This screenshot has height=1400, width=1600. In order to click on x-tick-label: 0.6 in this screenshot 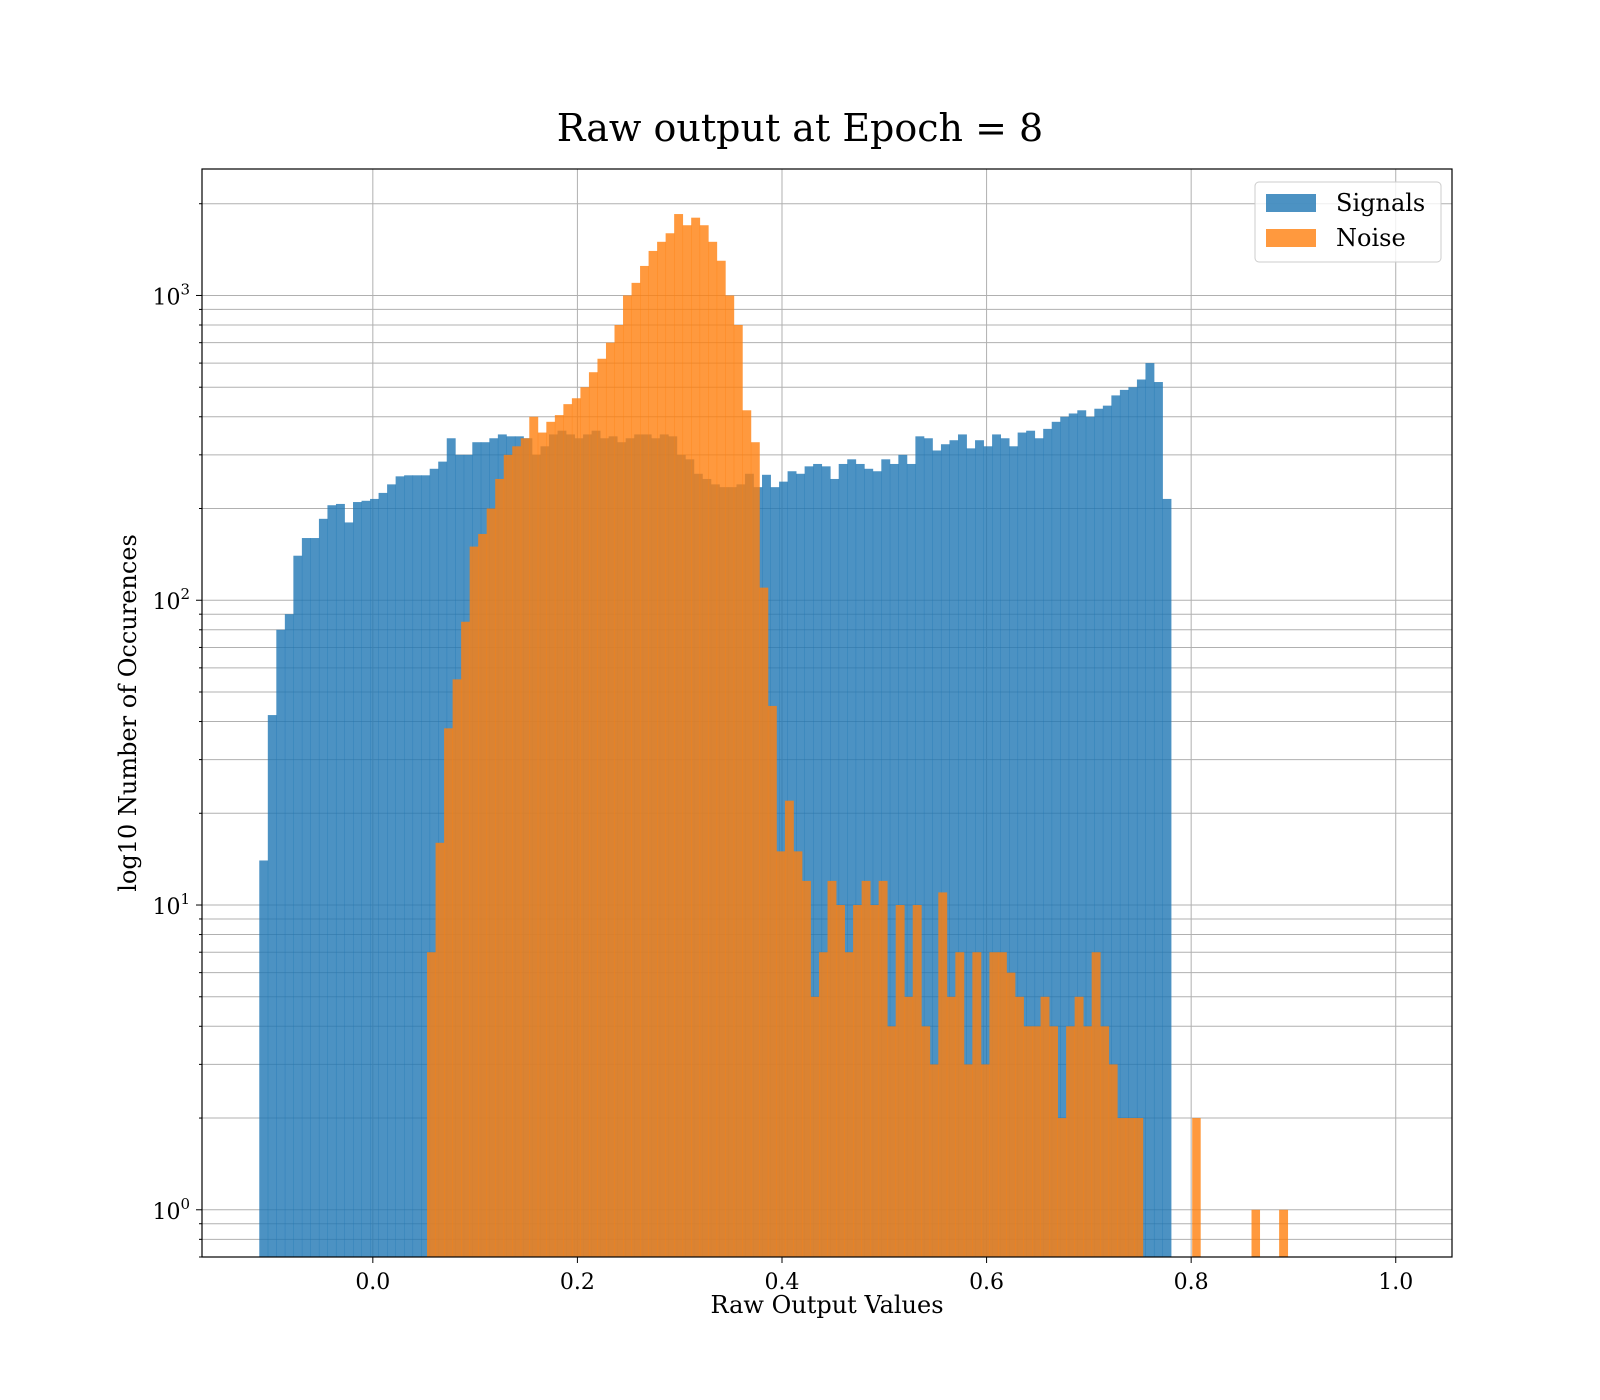, I will do `click(986, 1282)`.